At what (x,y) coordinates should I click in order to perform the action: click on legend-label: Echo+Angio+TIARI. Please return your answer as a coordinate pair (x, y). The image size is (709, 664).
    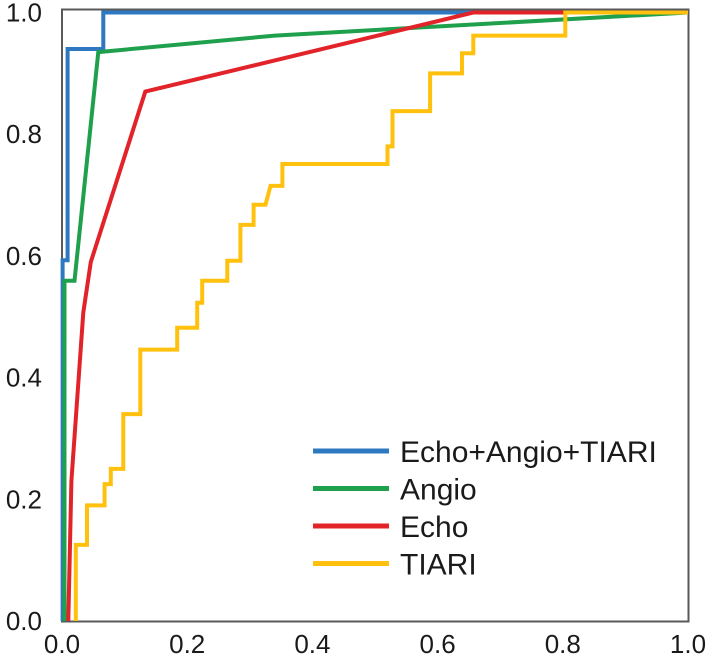
    Looking at the image, I should click on (528, 452).